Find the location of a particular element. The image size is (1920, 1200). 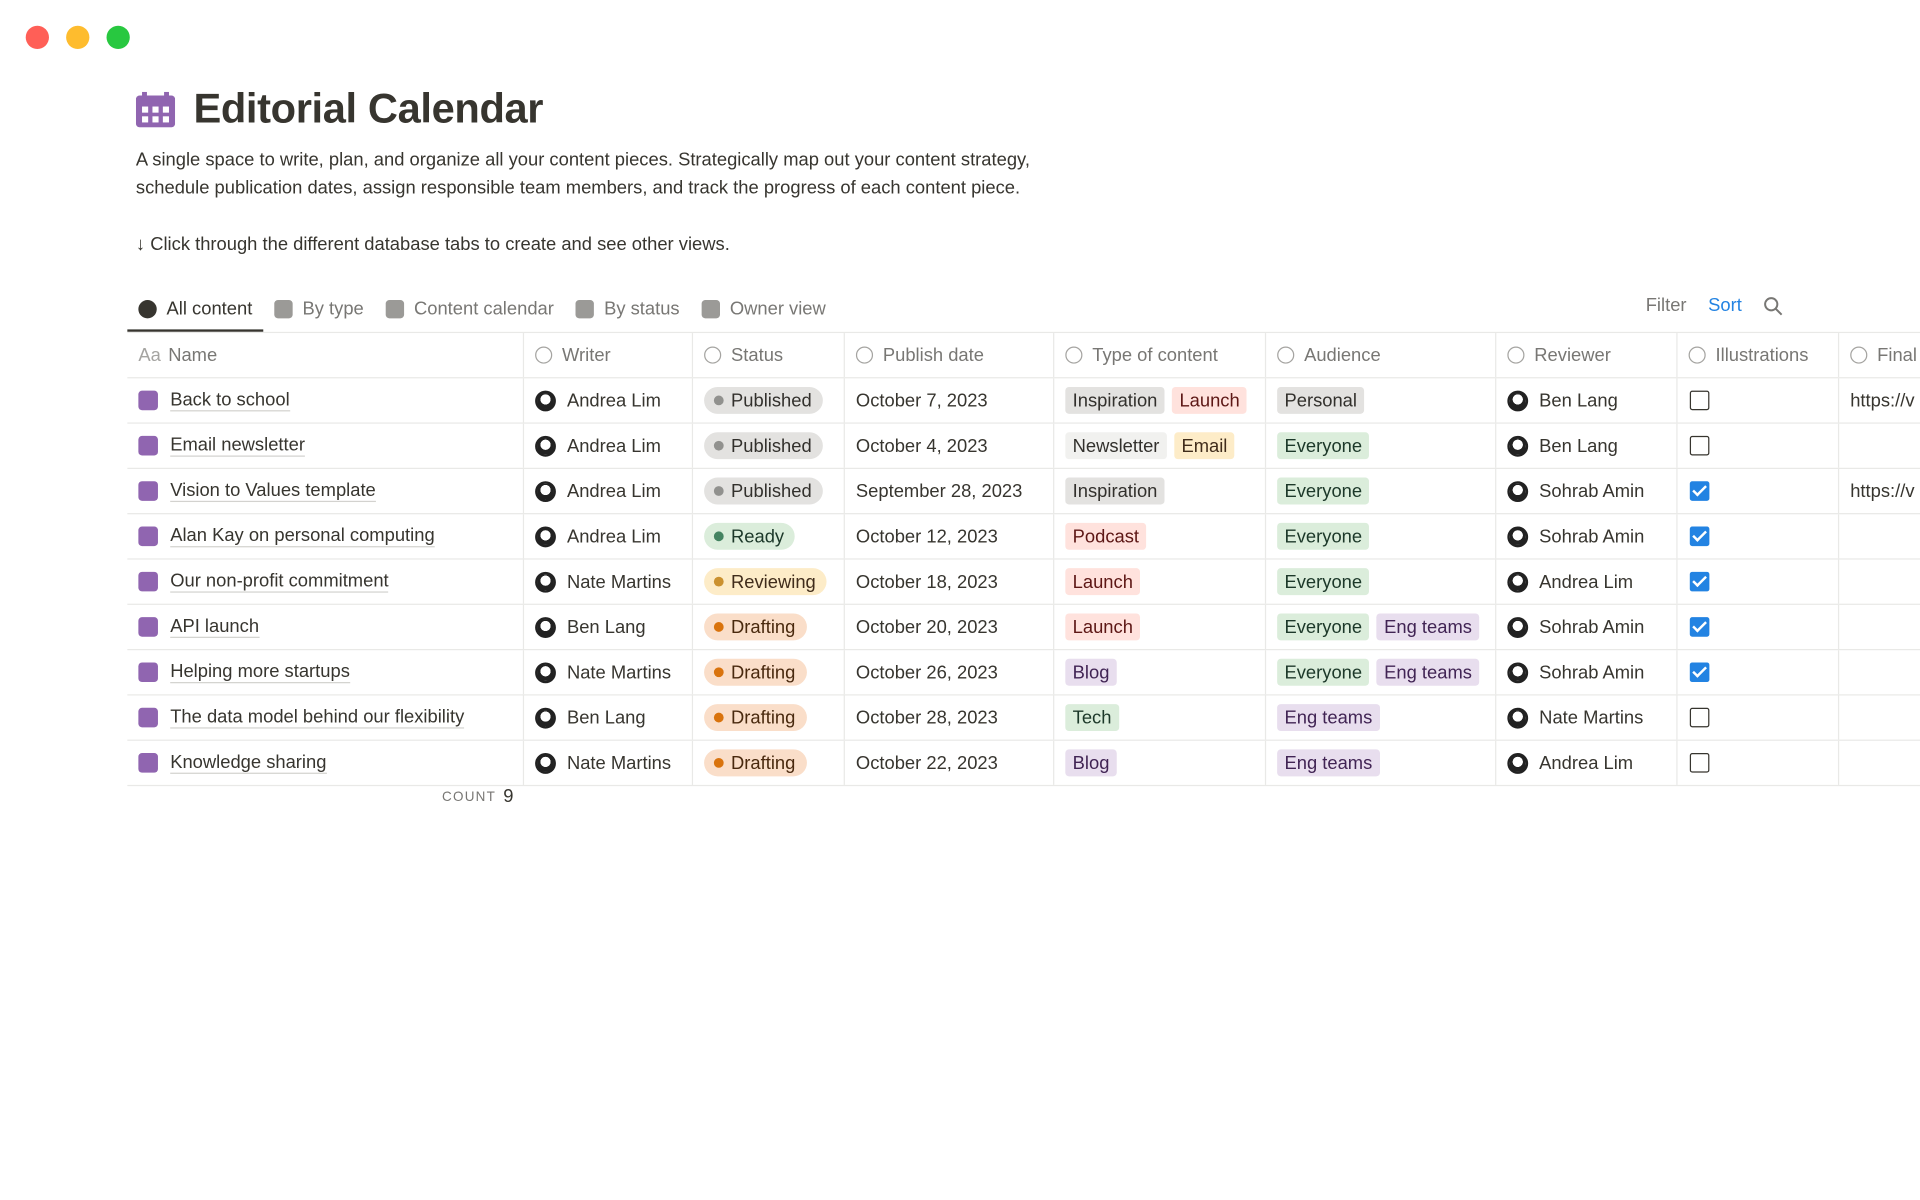

table-cell: Alan Kay on personal computing is located at coordinates (326, 536).